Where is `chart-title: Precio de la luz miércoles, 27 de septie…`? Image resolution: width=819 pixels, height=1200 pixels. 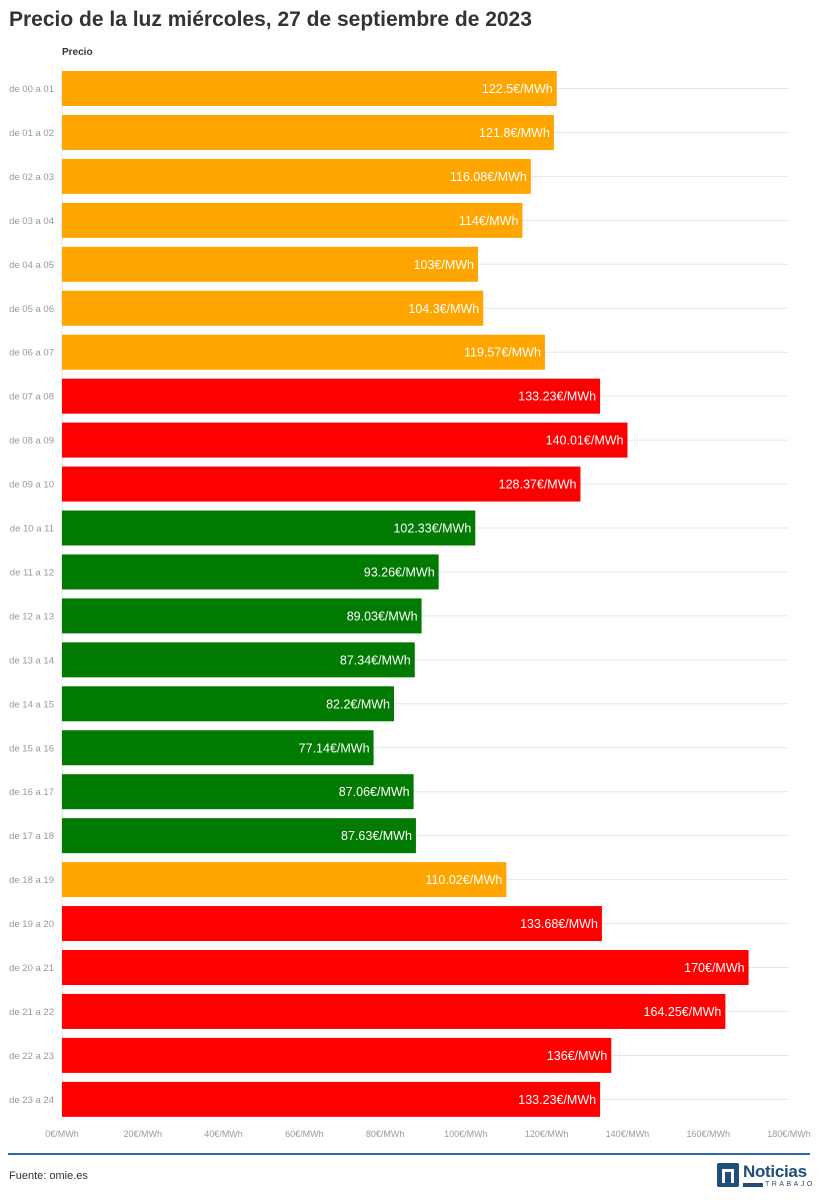
chart-title: Precio de la luz miércoles, 27 de septie… is located at coordinates (270, 19).